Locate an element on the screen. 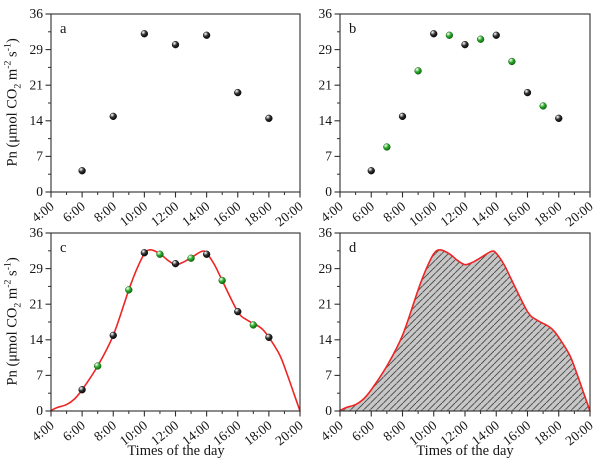 Image resolution: width=600 pixels, height=465 pixels. panel-letter: a is located at coordinates (63, 29).